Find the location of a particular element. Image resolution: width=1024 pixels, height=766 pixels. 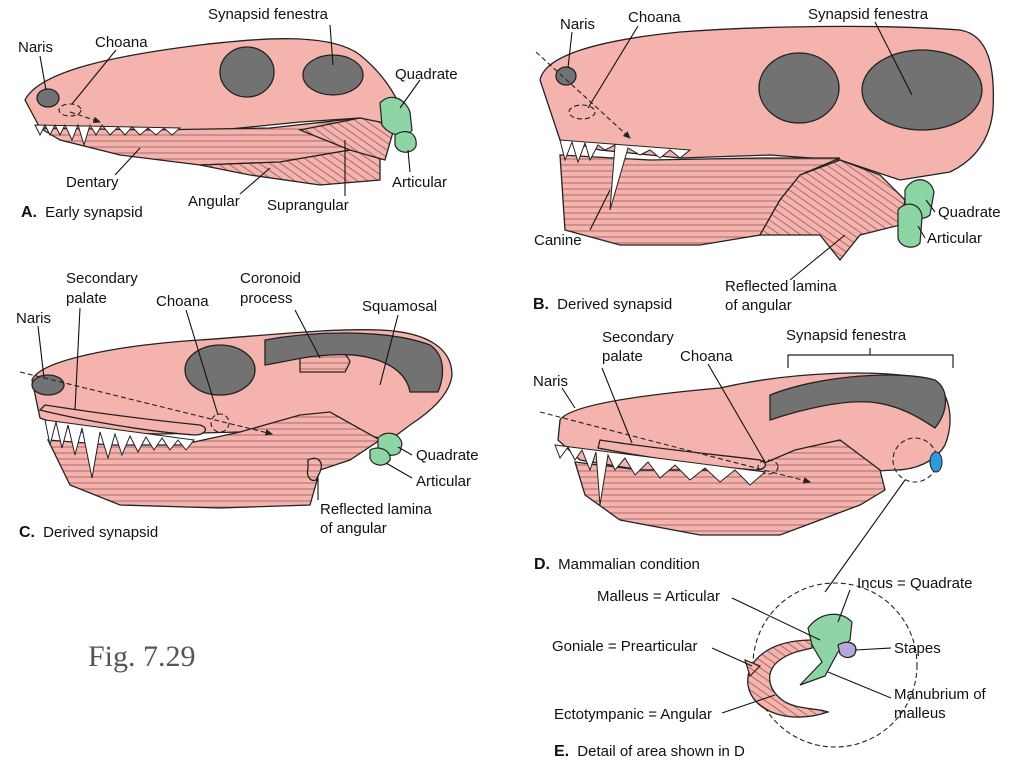

label-b-choana: Choana is located at coordinates (654, 17).